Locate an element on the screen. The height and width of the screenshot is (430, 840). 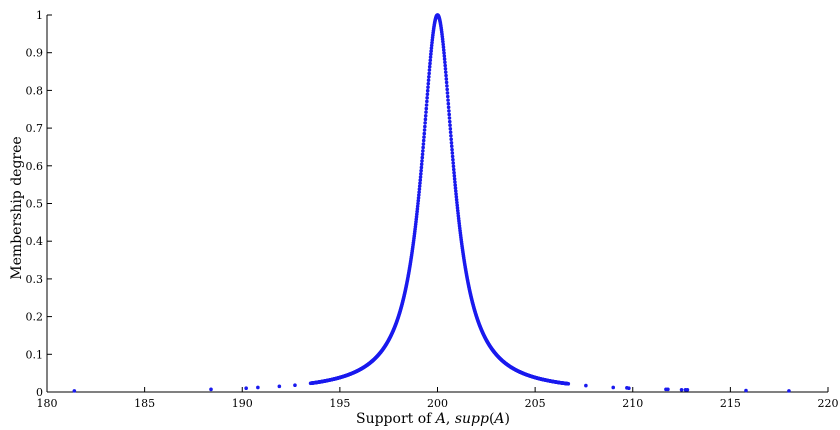
x-tick-label: 195 is located at coordinates (339, 403).